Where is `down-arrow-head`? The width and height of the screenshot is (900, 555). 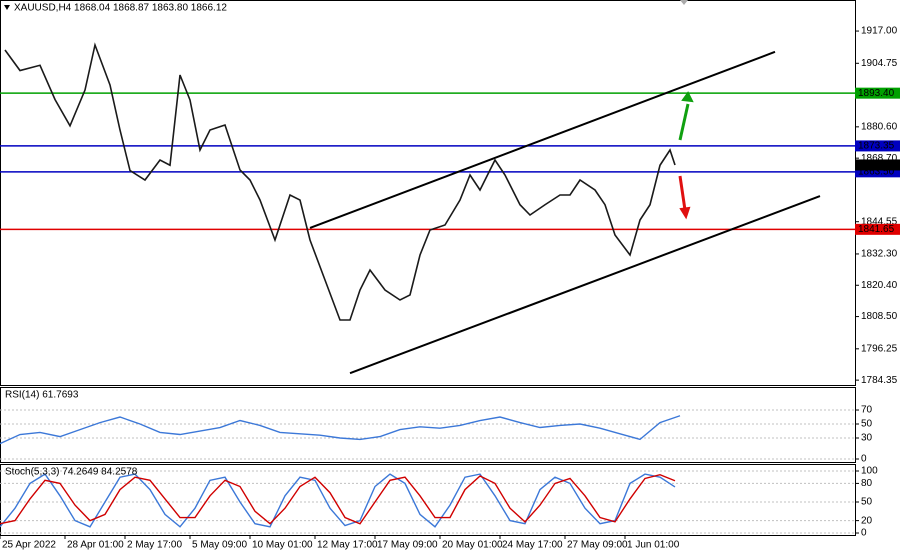
down-arrow-head is located at coordinates (685, 213).